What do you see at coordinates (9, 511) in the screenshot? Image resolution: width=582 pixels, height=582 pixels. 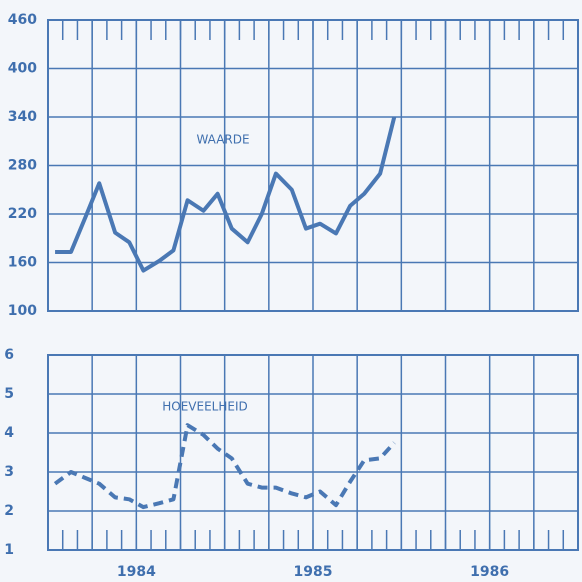 I see `y-tick-label: 2` at bounding box center [9, 511].